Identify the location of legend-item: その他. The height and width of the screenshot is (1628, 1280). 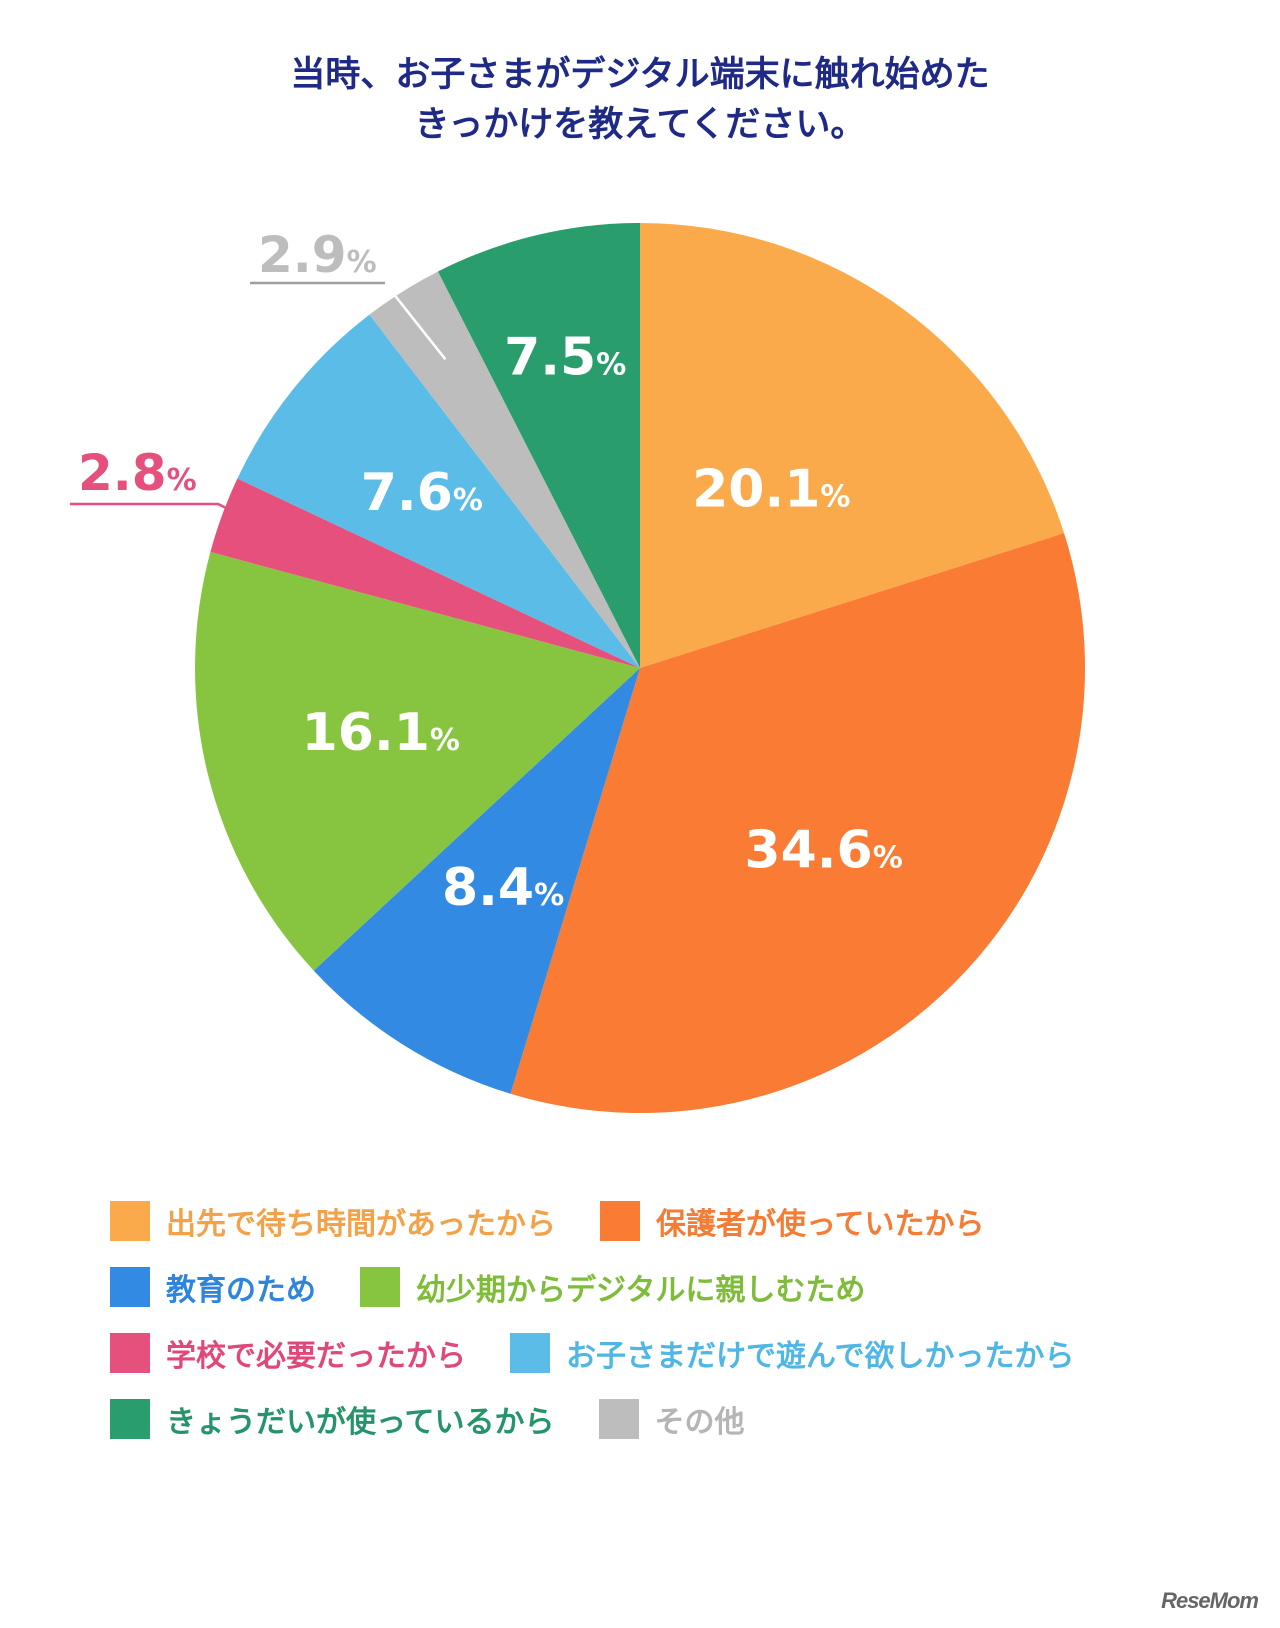
(671, 1419).